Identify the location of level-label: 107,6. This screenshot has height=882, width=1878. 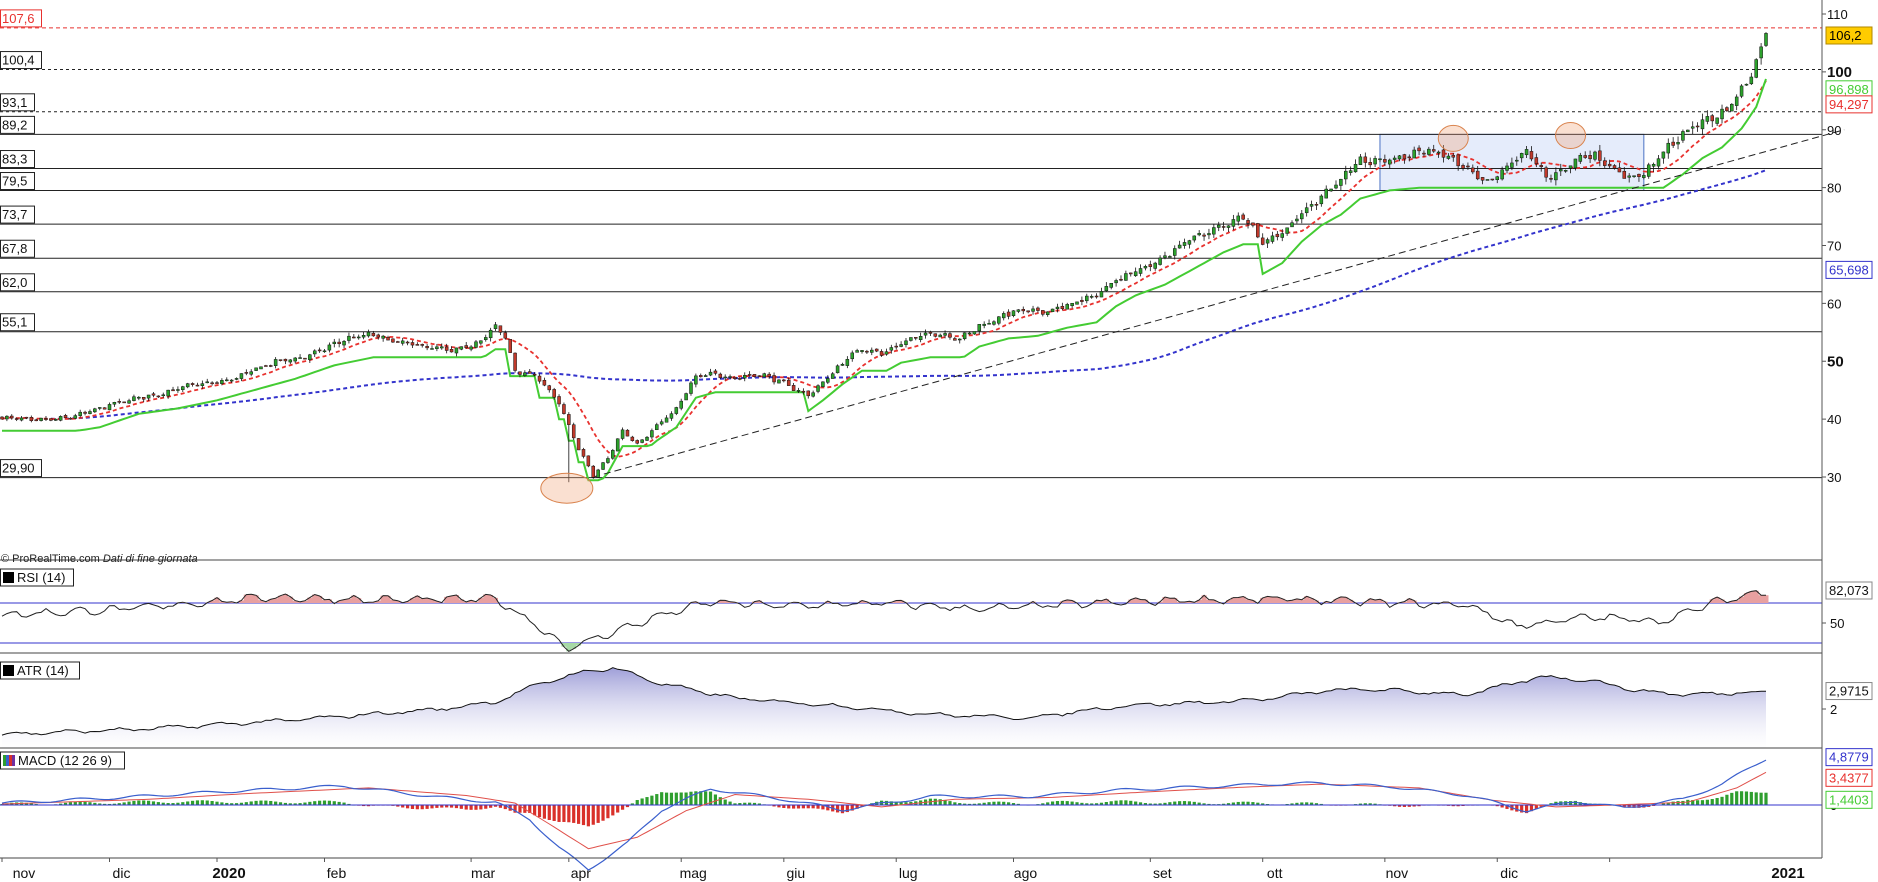
(18, 18).